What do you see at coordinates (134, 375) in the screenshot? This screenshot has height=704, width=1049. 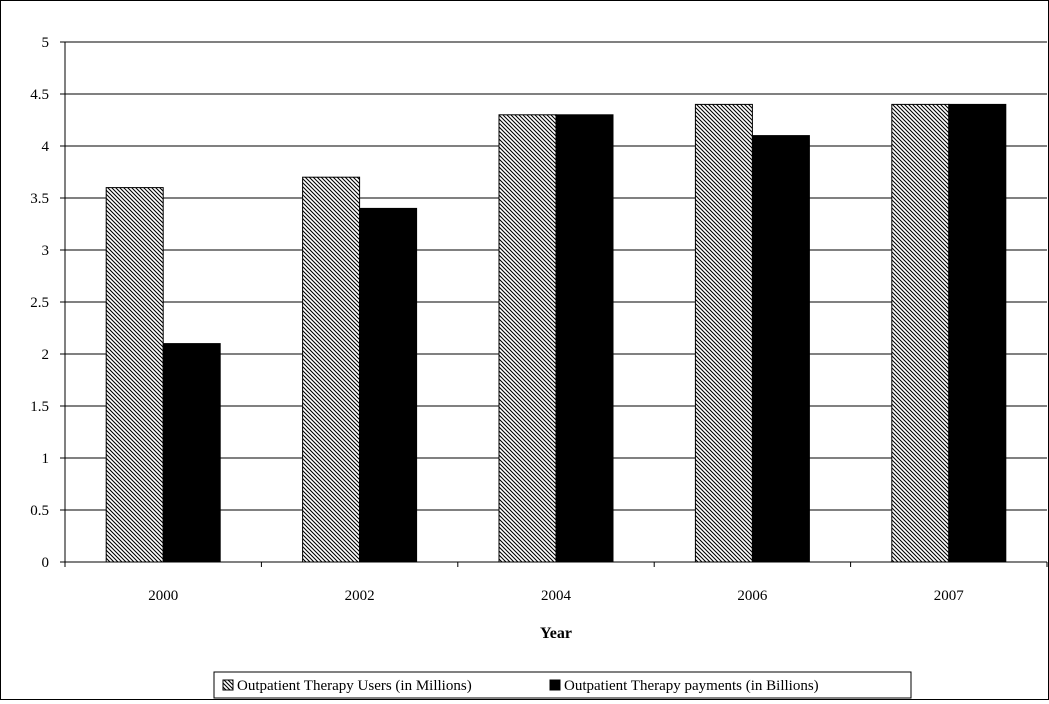 I see `bar-users-2000` at bounding box center [134, 375].